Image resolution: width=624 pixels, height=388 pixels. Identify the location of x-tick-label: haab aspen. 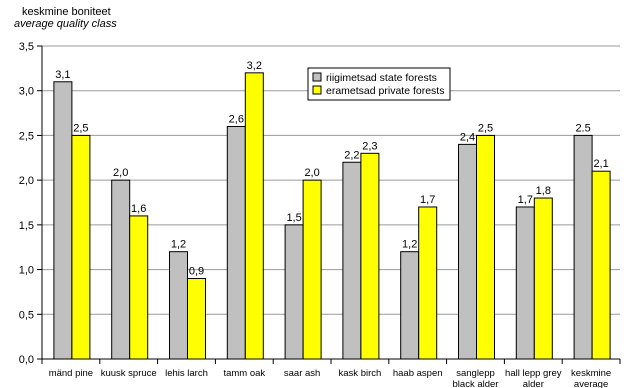
(418, 373).